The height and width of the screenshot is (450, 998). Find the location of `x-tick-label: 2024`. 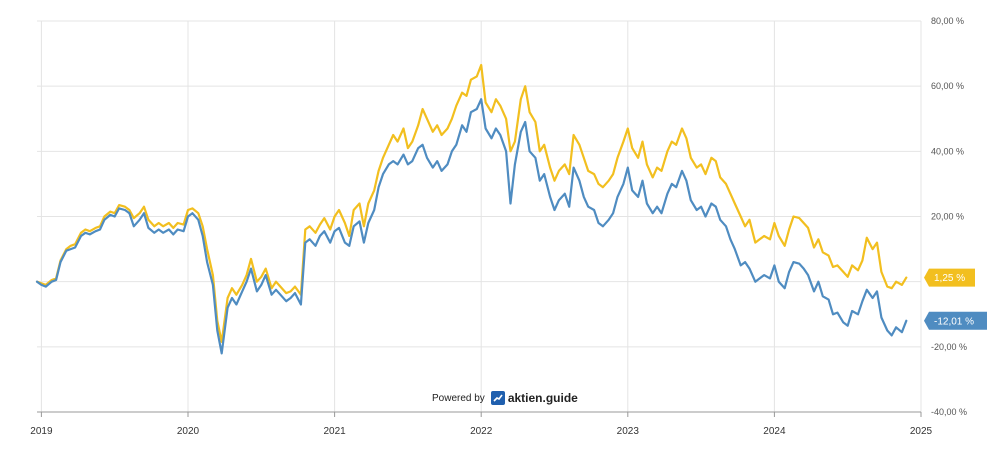

x-tick-label: 2024 is located at coordinates (774, 431).